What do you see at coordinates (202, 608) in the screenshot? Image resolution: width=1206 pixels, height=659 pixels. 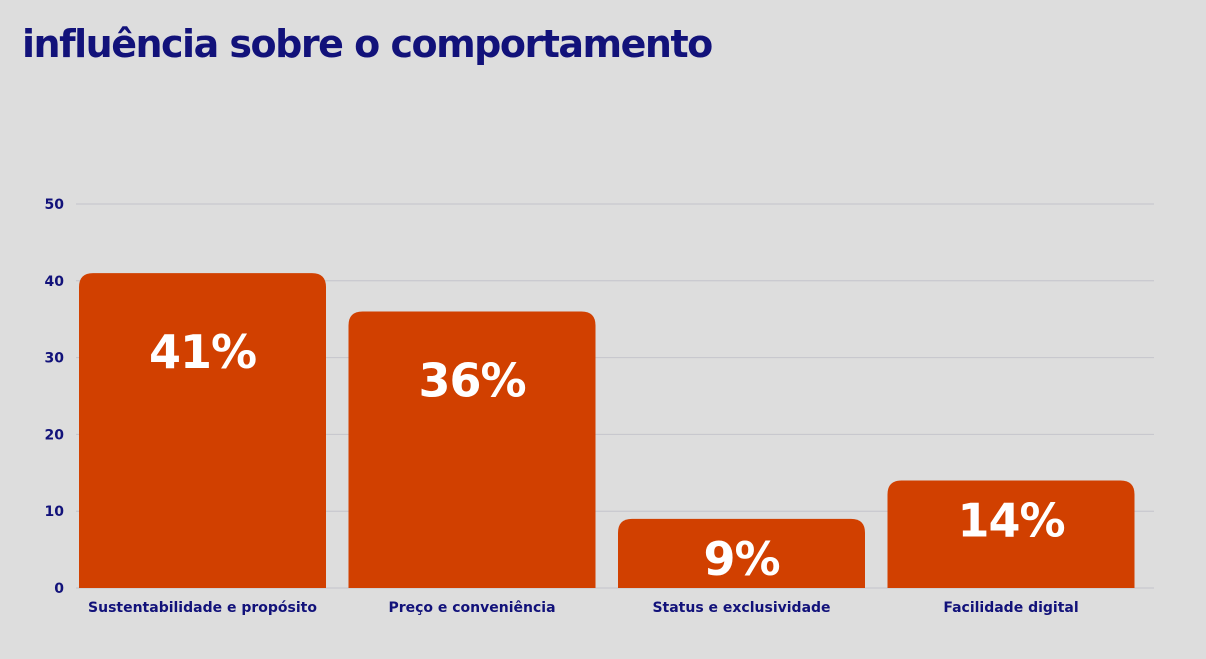 I see `x-category-label: Sustentabilidade e propósito` at bounding box center [202, 608].